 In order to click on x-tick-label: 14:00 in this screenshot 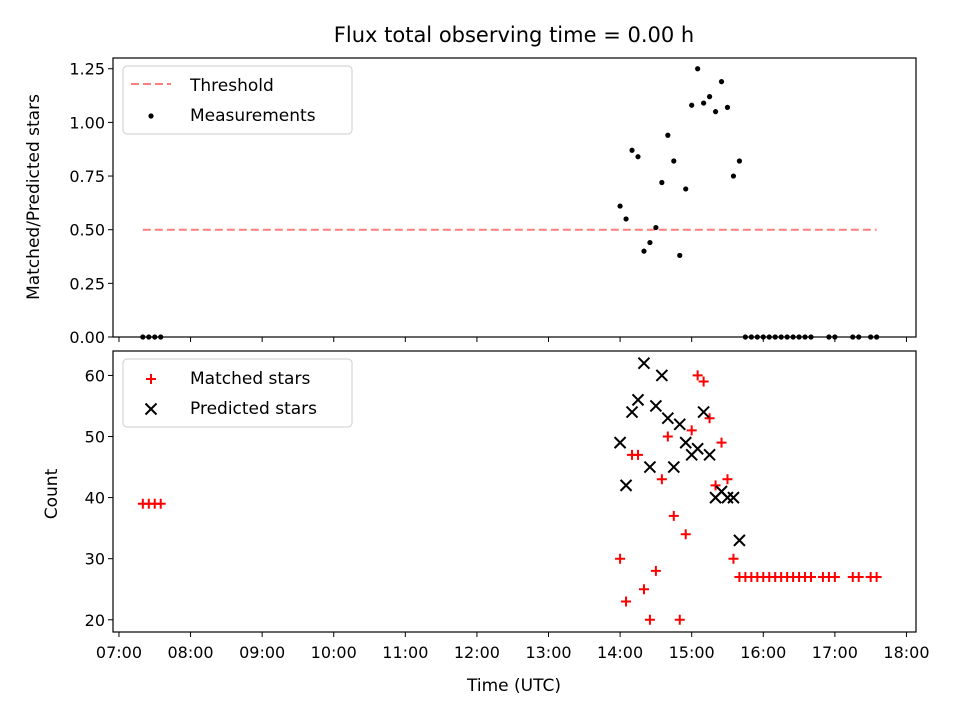, I will do `click(620, 652)`.